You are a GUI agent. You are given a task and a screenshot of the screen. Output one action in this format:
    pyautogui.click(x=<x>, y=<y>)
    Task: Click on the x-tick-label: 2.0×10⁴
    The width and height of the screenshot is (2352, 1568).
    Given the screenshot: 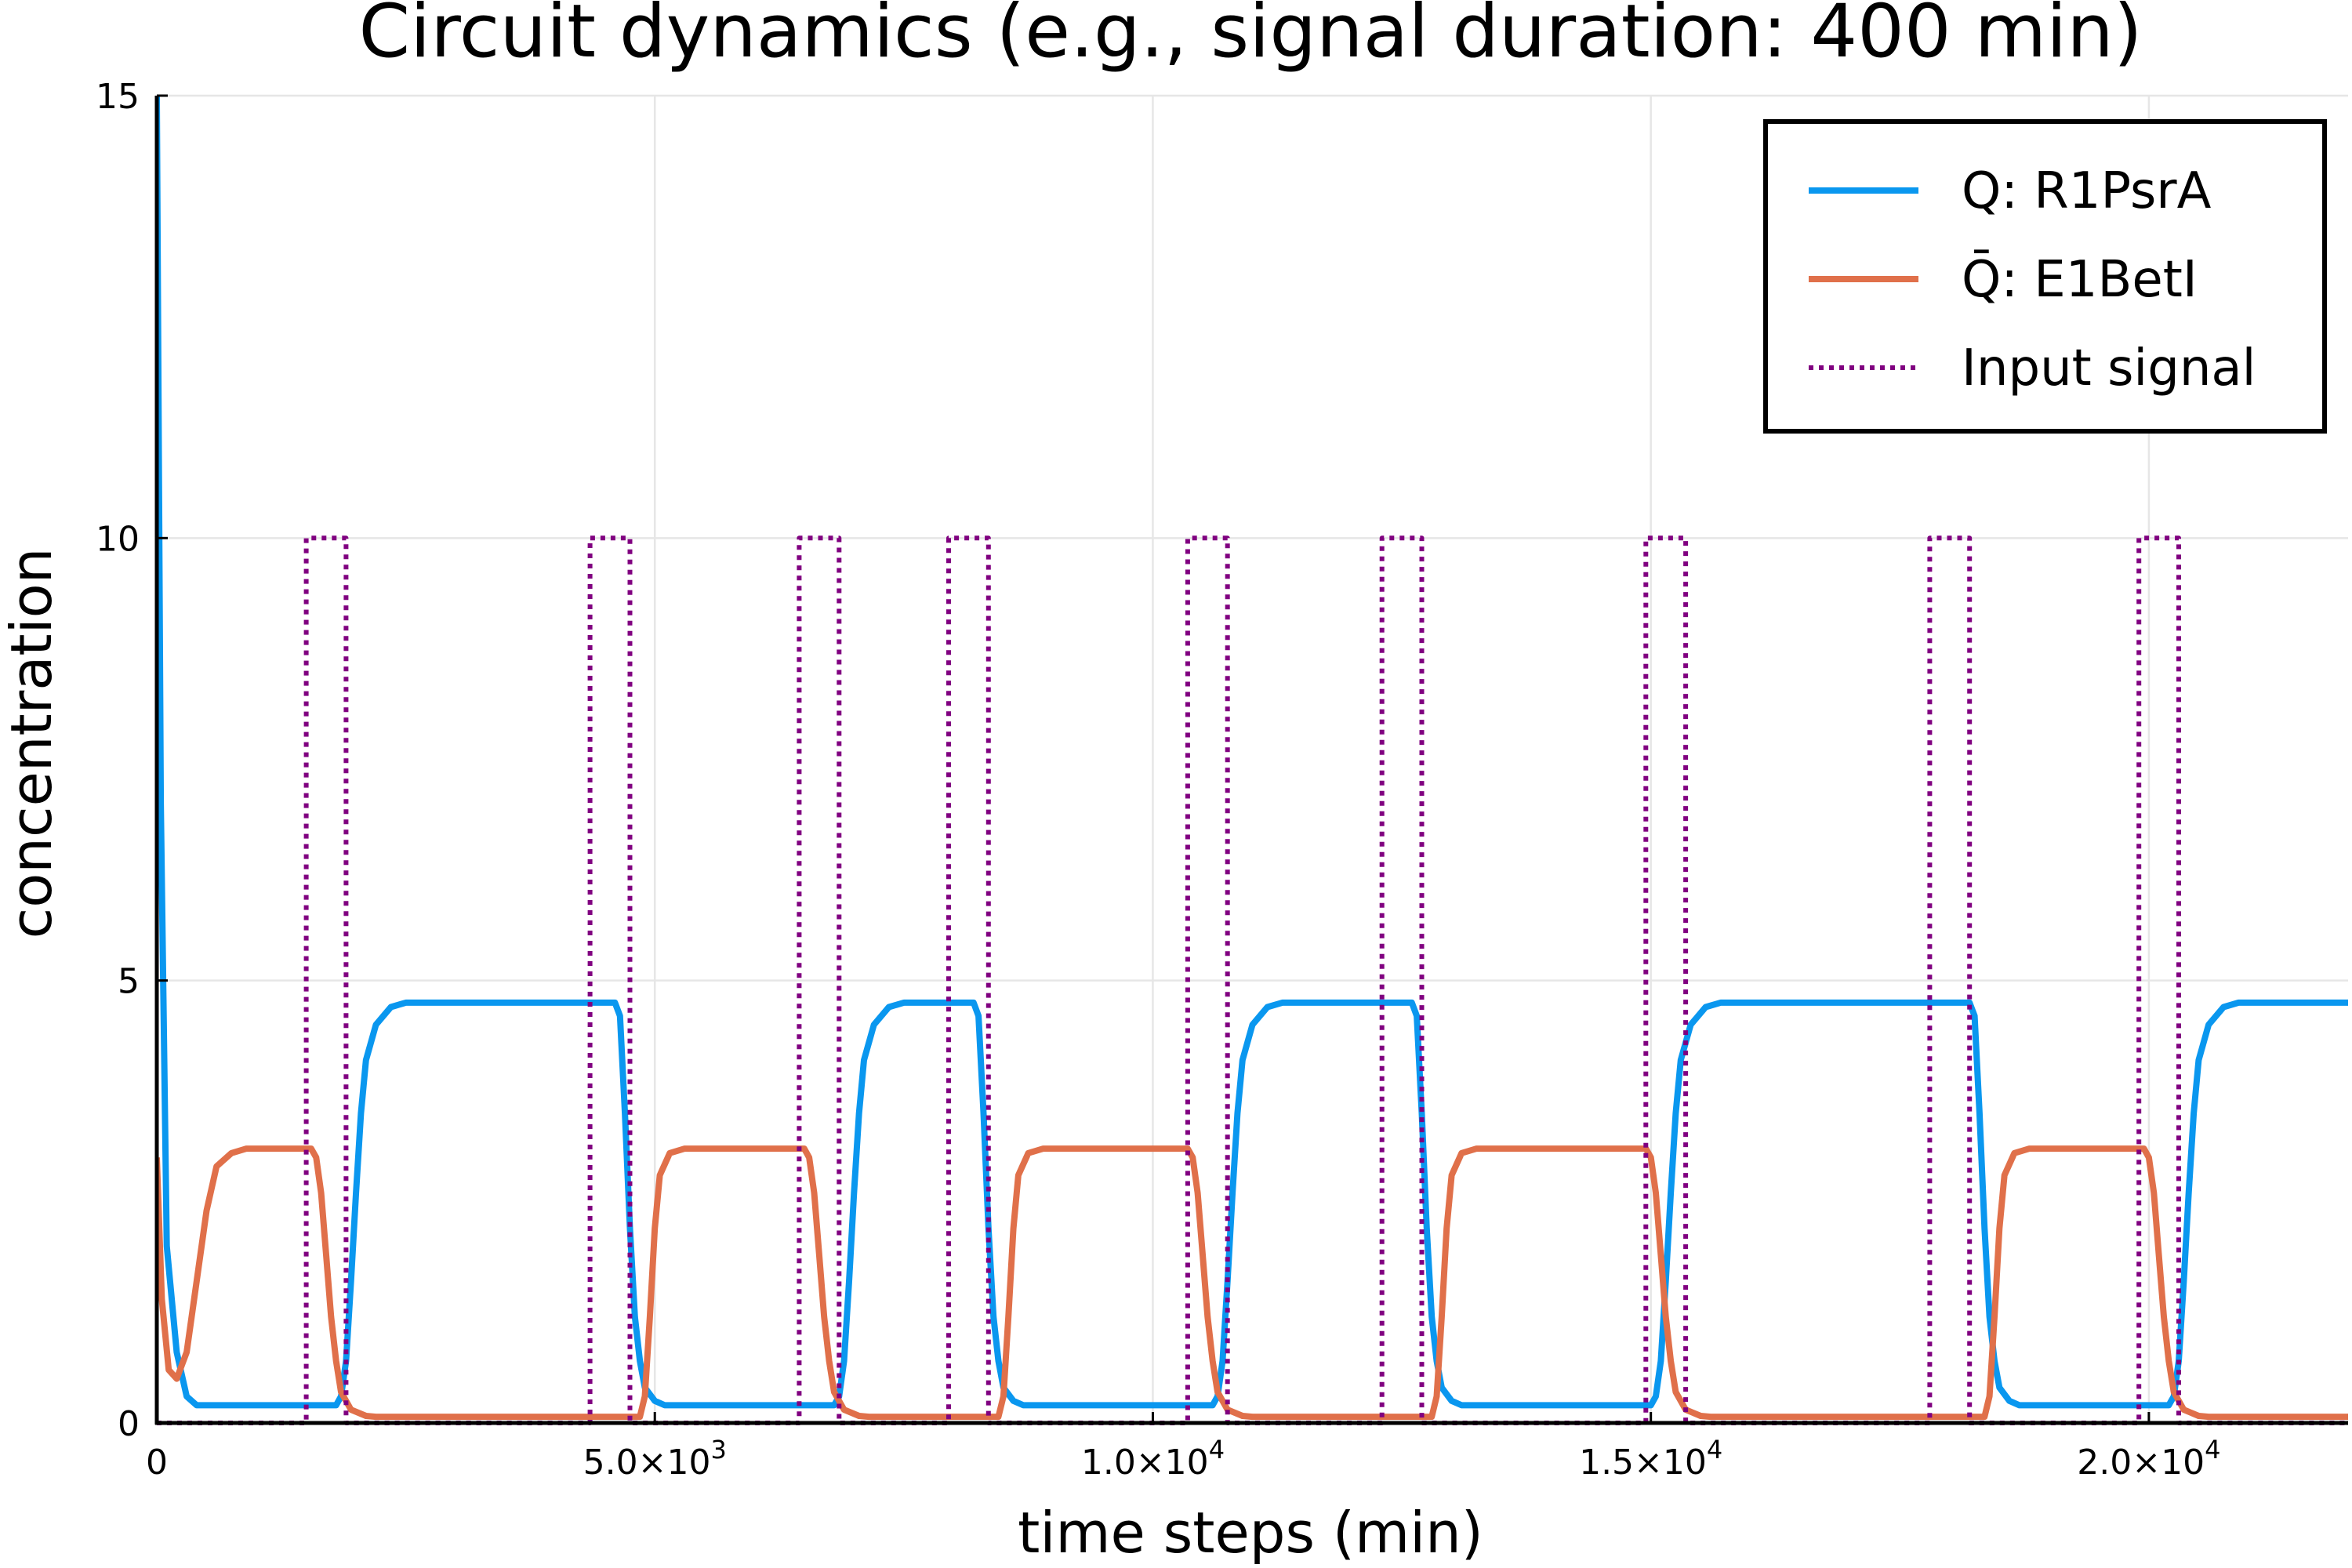 What is the action you would take?
    pyautogui.click(x=2148, y=1459)
    